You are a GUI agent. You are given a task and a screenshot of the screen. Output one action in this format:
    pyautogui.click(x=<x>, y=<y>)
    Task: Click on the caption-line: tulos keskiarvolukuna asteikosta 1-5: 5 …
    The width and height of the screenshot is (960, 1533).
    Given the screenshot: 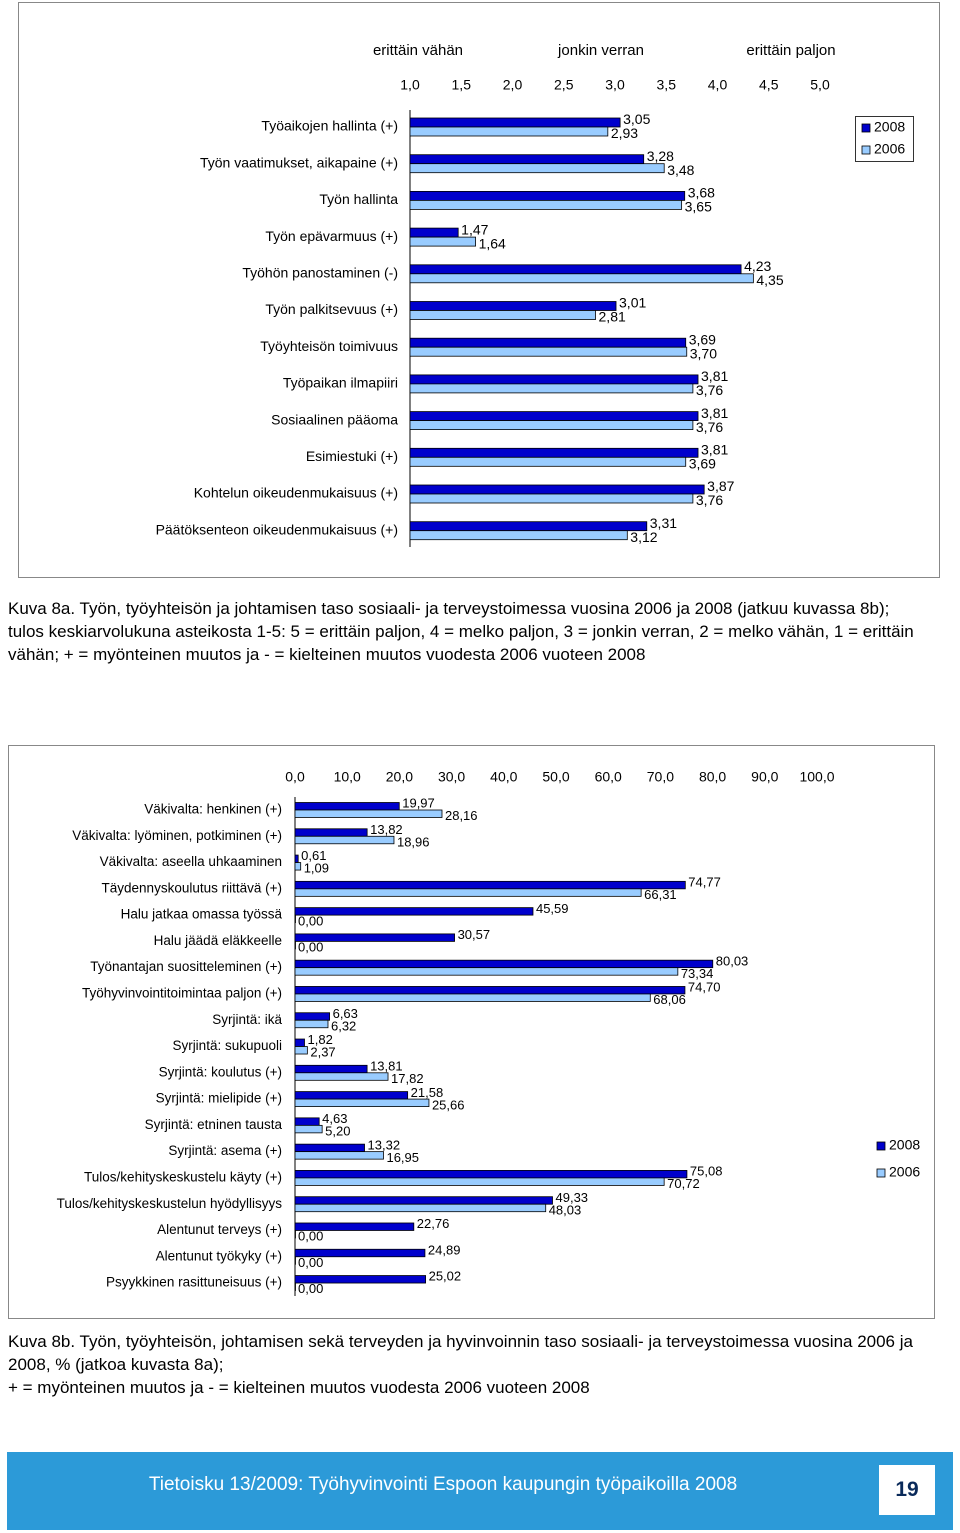 What is the action you would take?
    pyautogui.click(x=461, y=643)
    